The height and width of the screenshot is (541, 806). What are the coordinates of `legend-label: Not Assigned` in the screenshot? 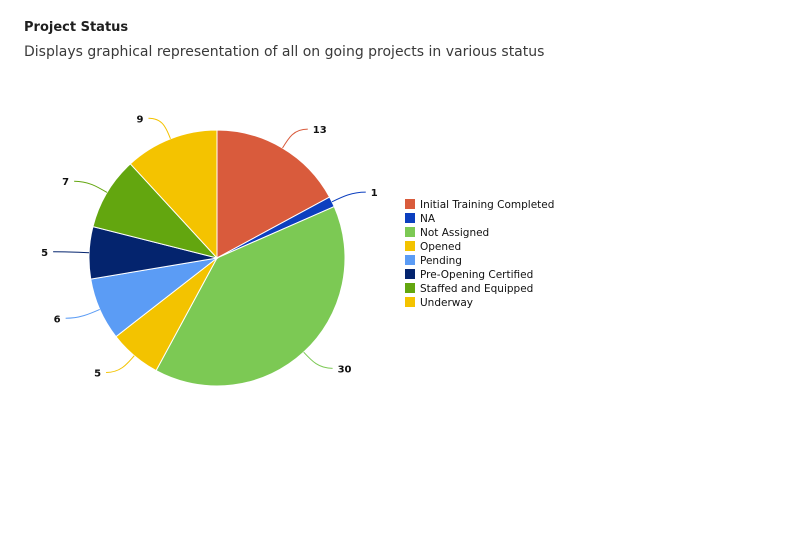 It's located at (454, 233).